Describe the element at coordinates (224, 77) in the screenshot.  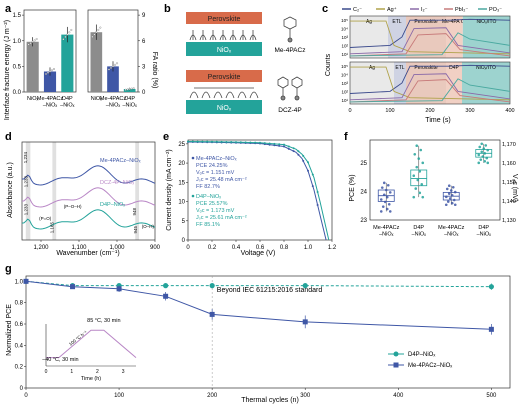
I see `layer-label: Perovskite` at that location.